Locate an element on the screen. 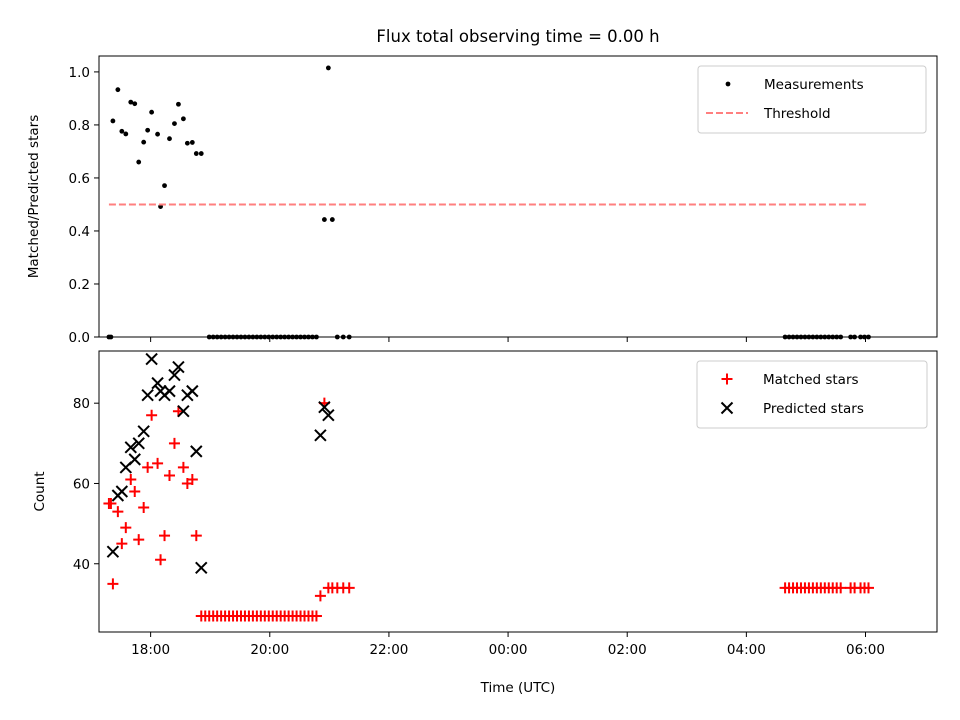 This screenshot has width=960, height=720. x-tick-label: 06:00 is located at coordinates (865, 650).